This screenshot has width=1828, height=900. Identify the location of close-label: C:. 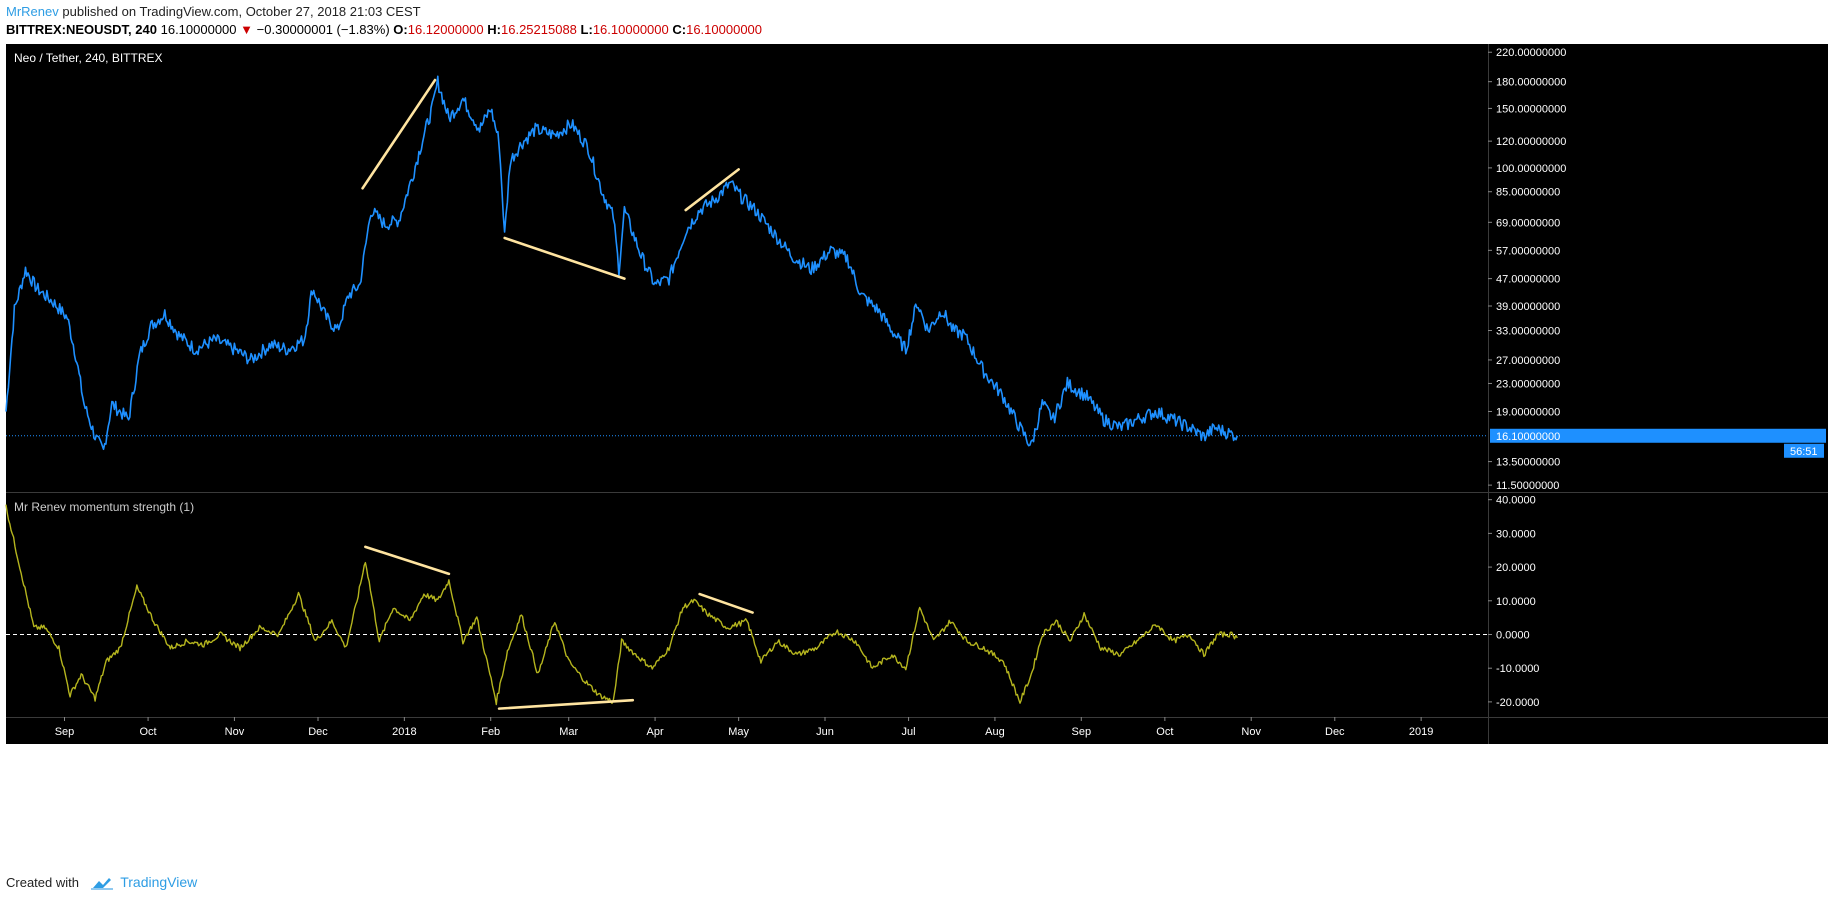
(679, 29).